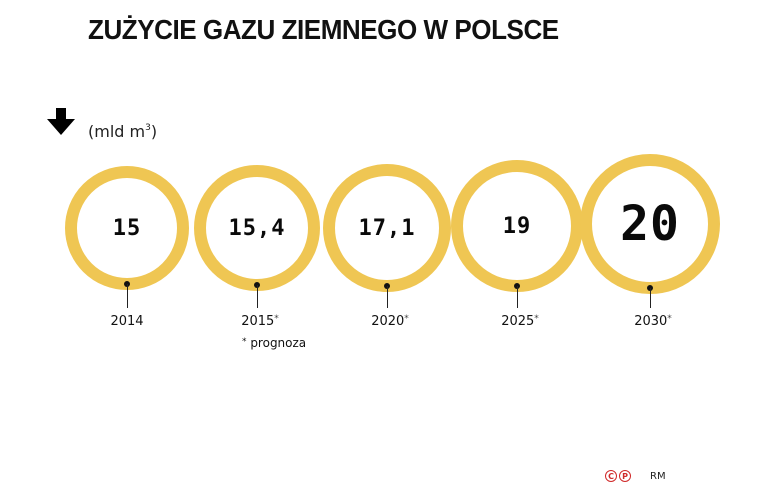 The image size is (758, 500). I want to click on value-label: 15, so click(127, 228).